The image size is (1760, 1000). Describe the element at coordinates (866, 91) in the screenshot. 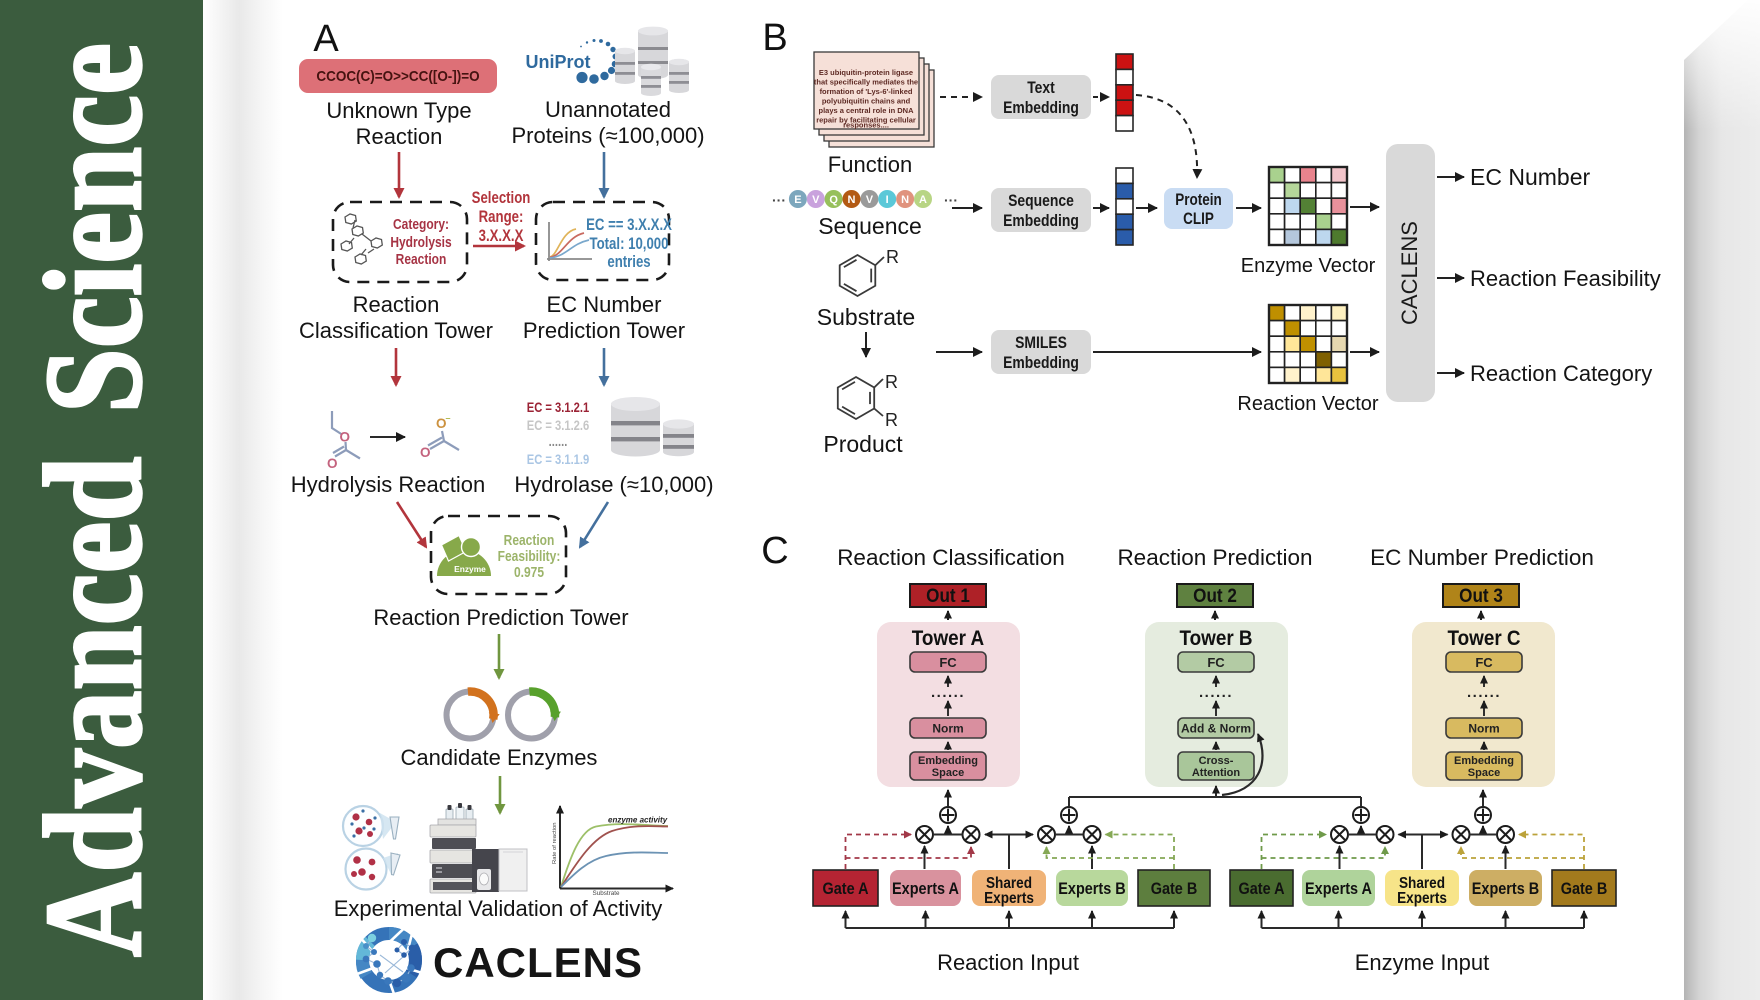

I see `svg-text: formation of 'Lys-6'-linked` at that location.